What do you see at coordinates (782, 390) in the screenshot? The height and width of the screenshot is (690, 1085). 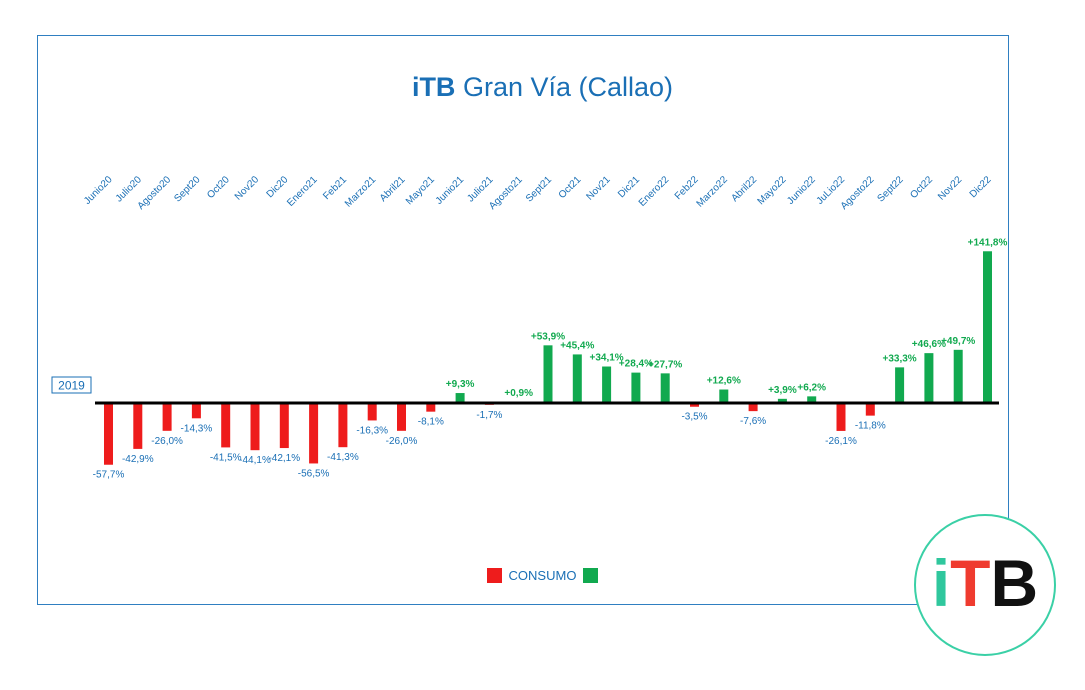 I see `data-label: +3,9%` at bounding box center [782, 390].